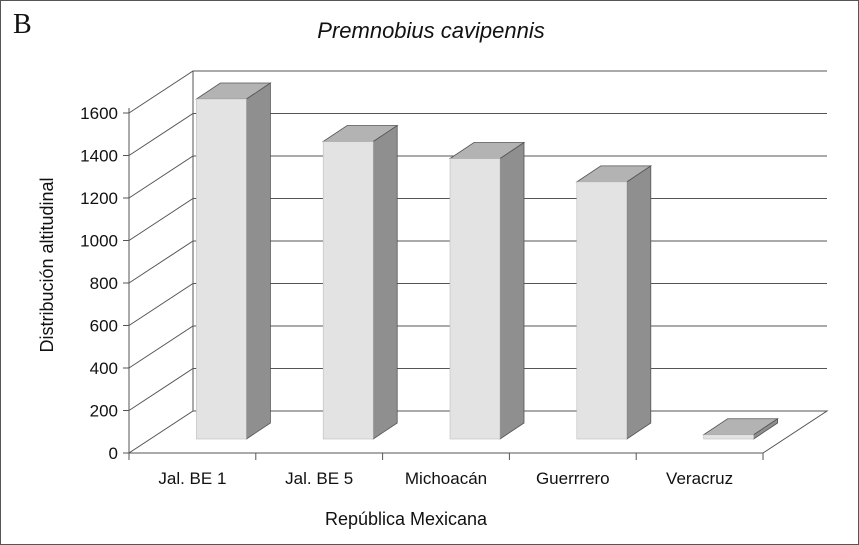  What do you see at coordinates (446, 478) in the screenshot?
I see `x-tick-label: Michoacán` at bounding box center [446, 478].